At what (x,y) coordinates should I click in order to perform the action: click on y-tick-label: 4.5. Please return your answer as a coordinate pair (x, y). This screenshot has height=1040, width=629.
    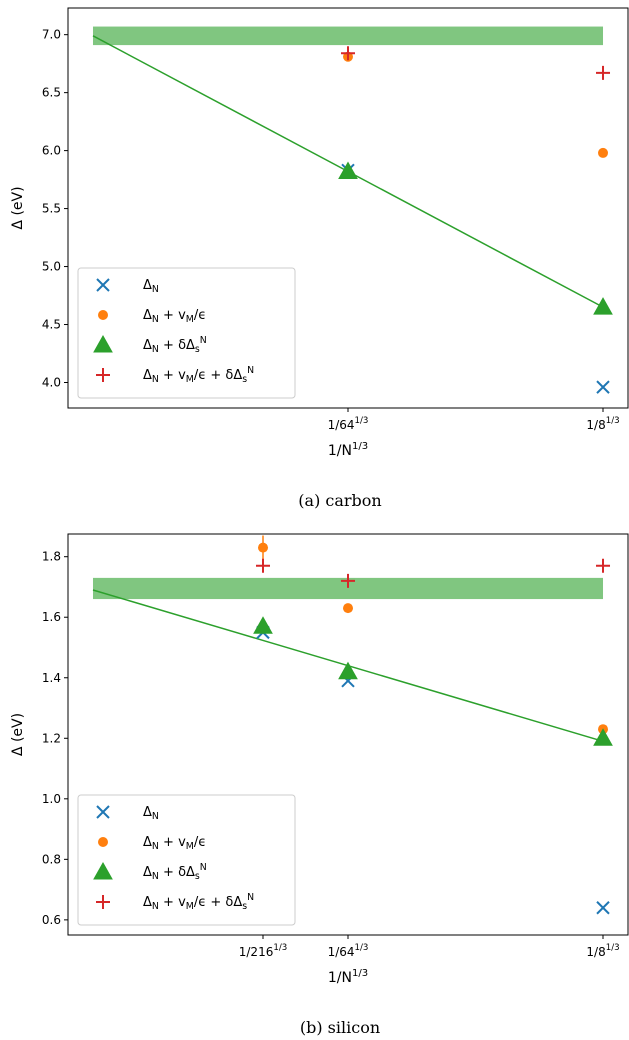
    Looking at the image, I should click on (51, 324).